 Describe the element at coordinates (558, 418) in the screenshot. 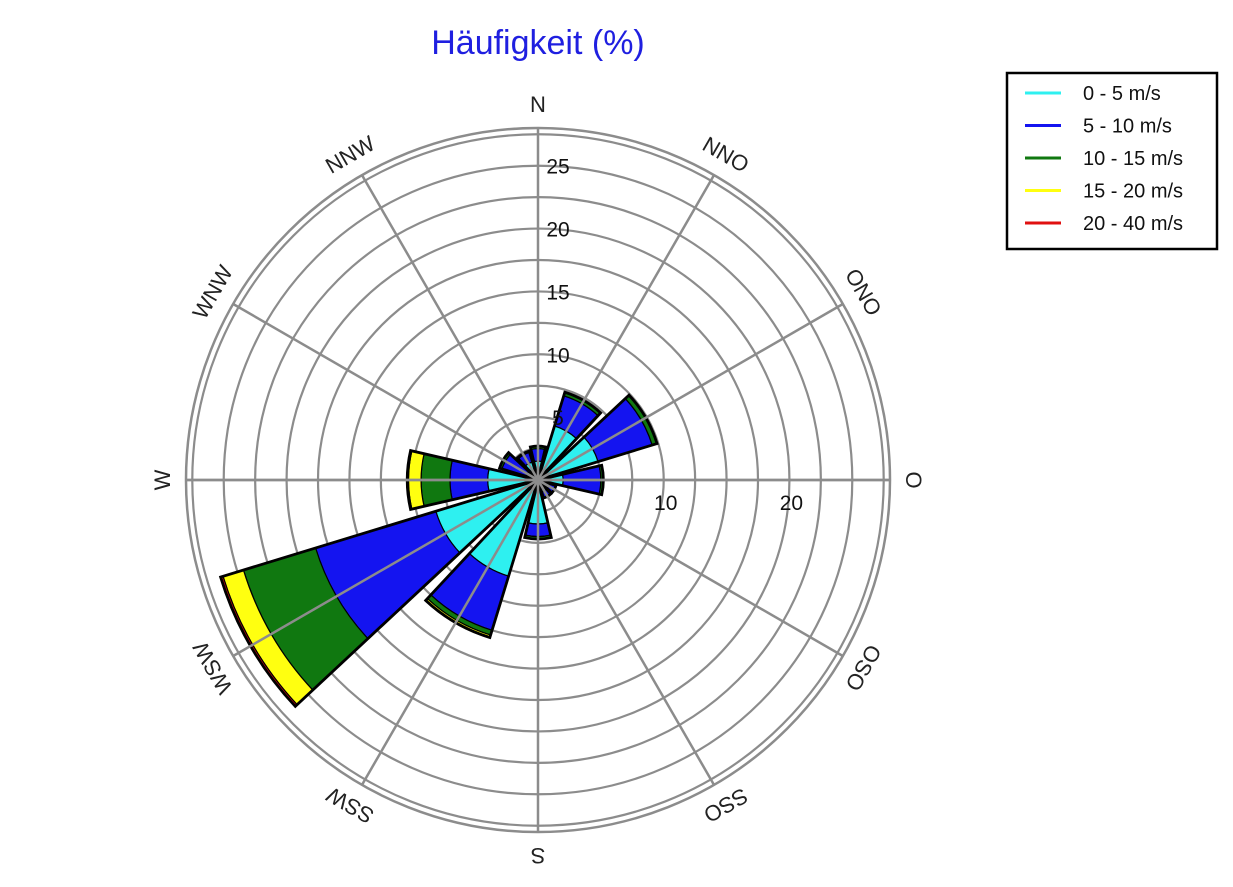

I see `radial-tick-label: 5` at that location.